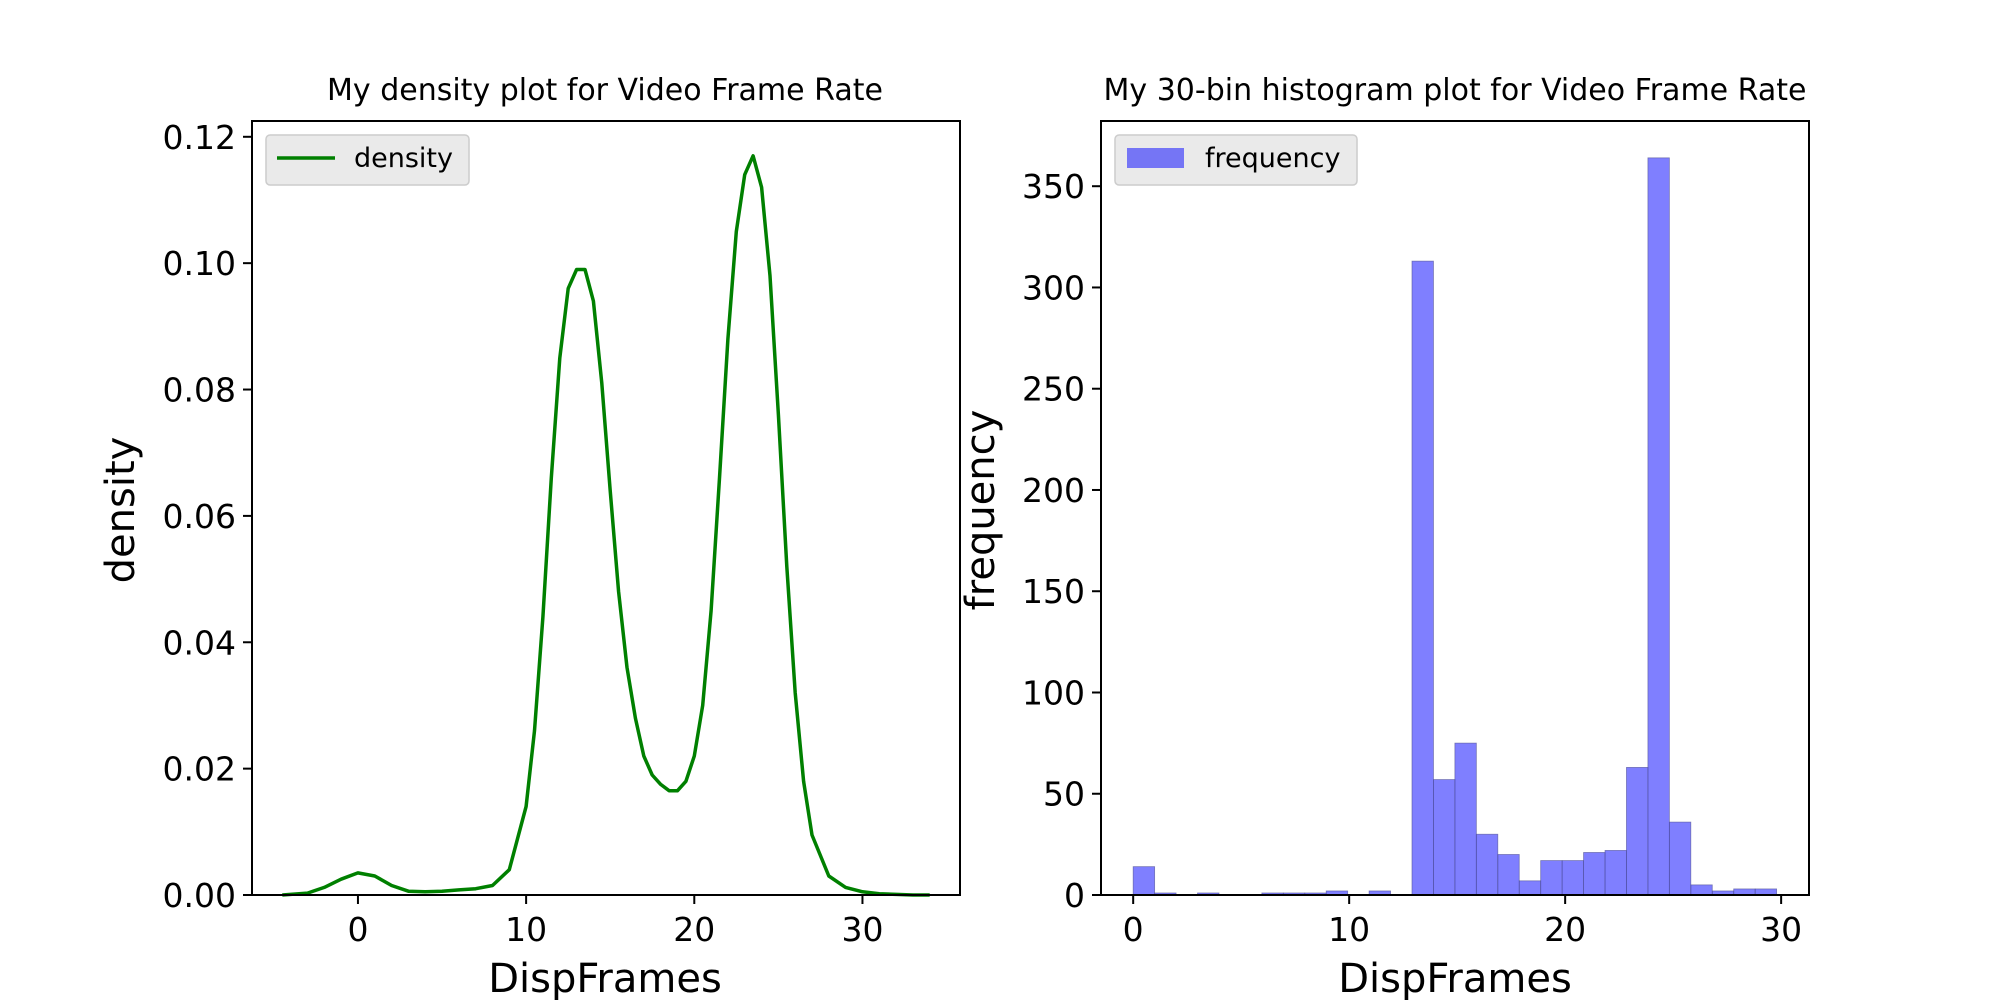 This screenshot has width=2000, height=1000. Describe the element at coordinates (1074, 895) in the screenshot. I see `y-tick-label: 0` at that location.